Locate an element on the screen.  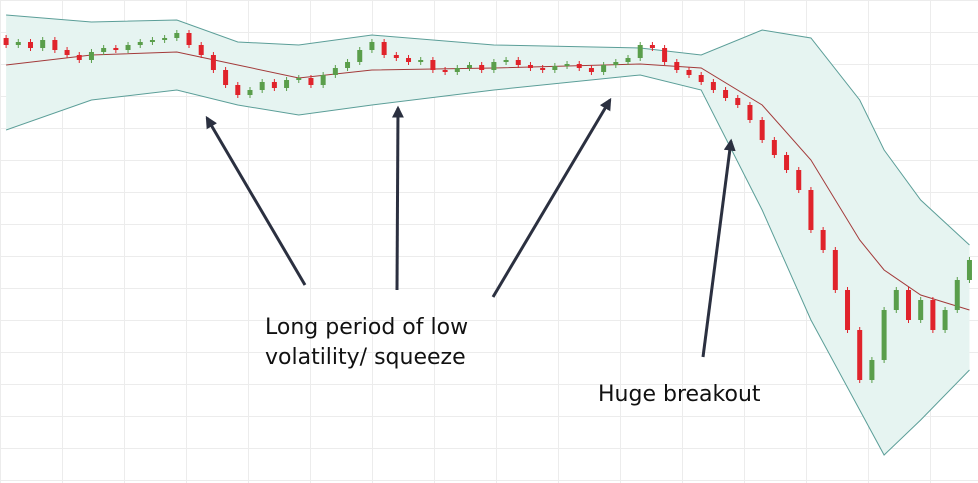
annotation: Long period of low is located at coordinates (366, 327).